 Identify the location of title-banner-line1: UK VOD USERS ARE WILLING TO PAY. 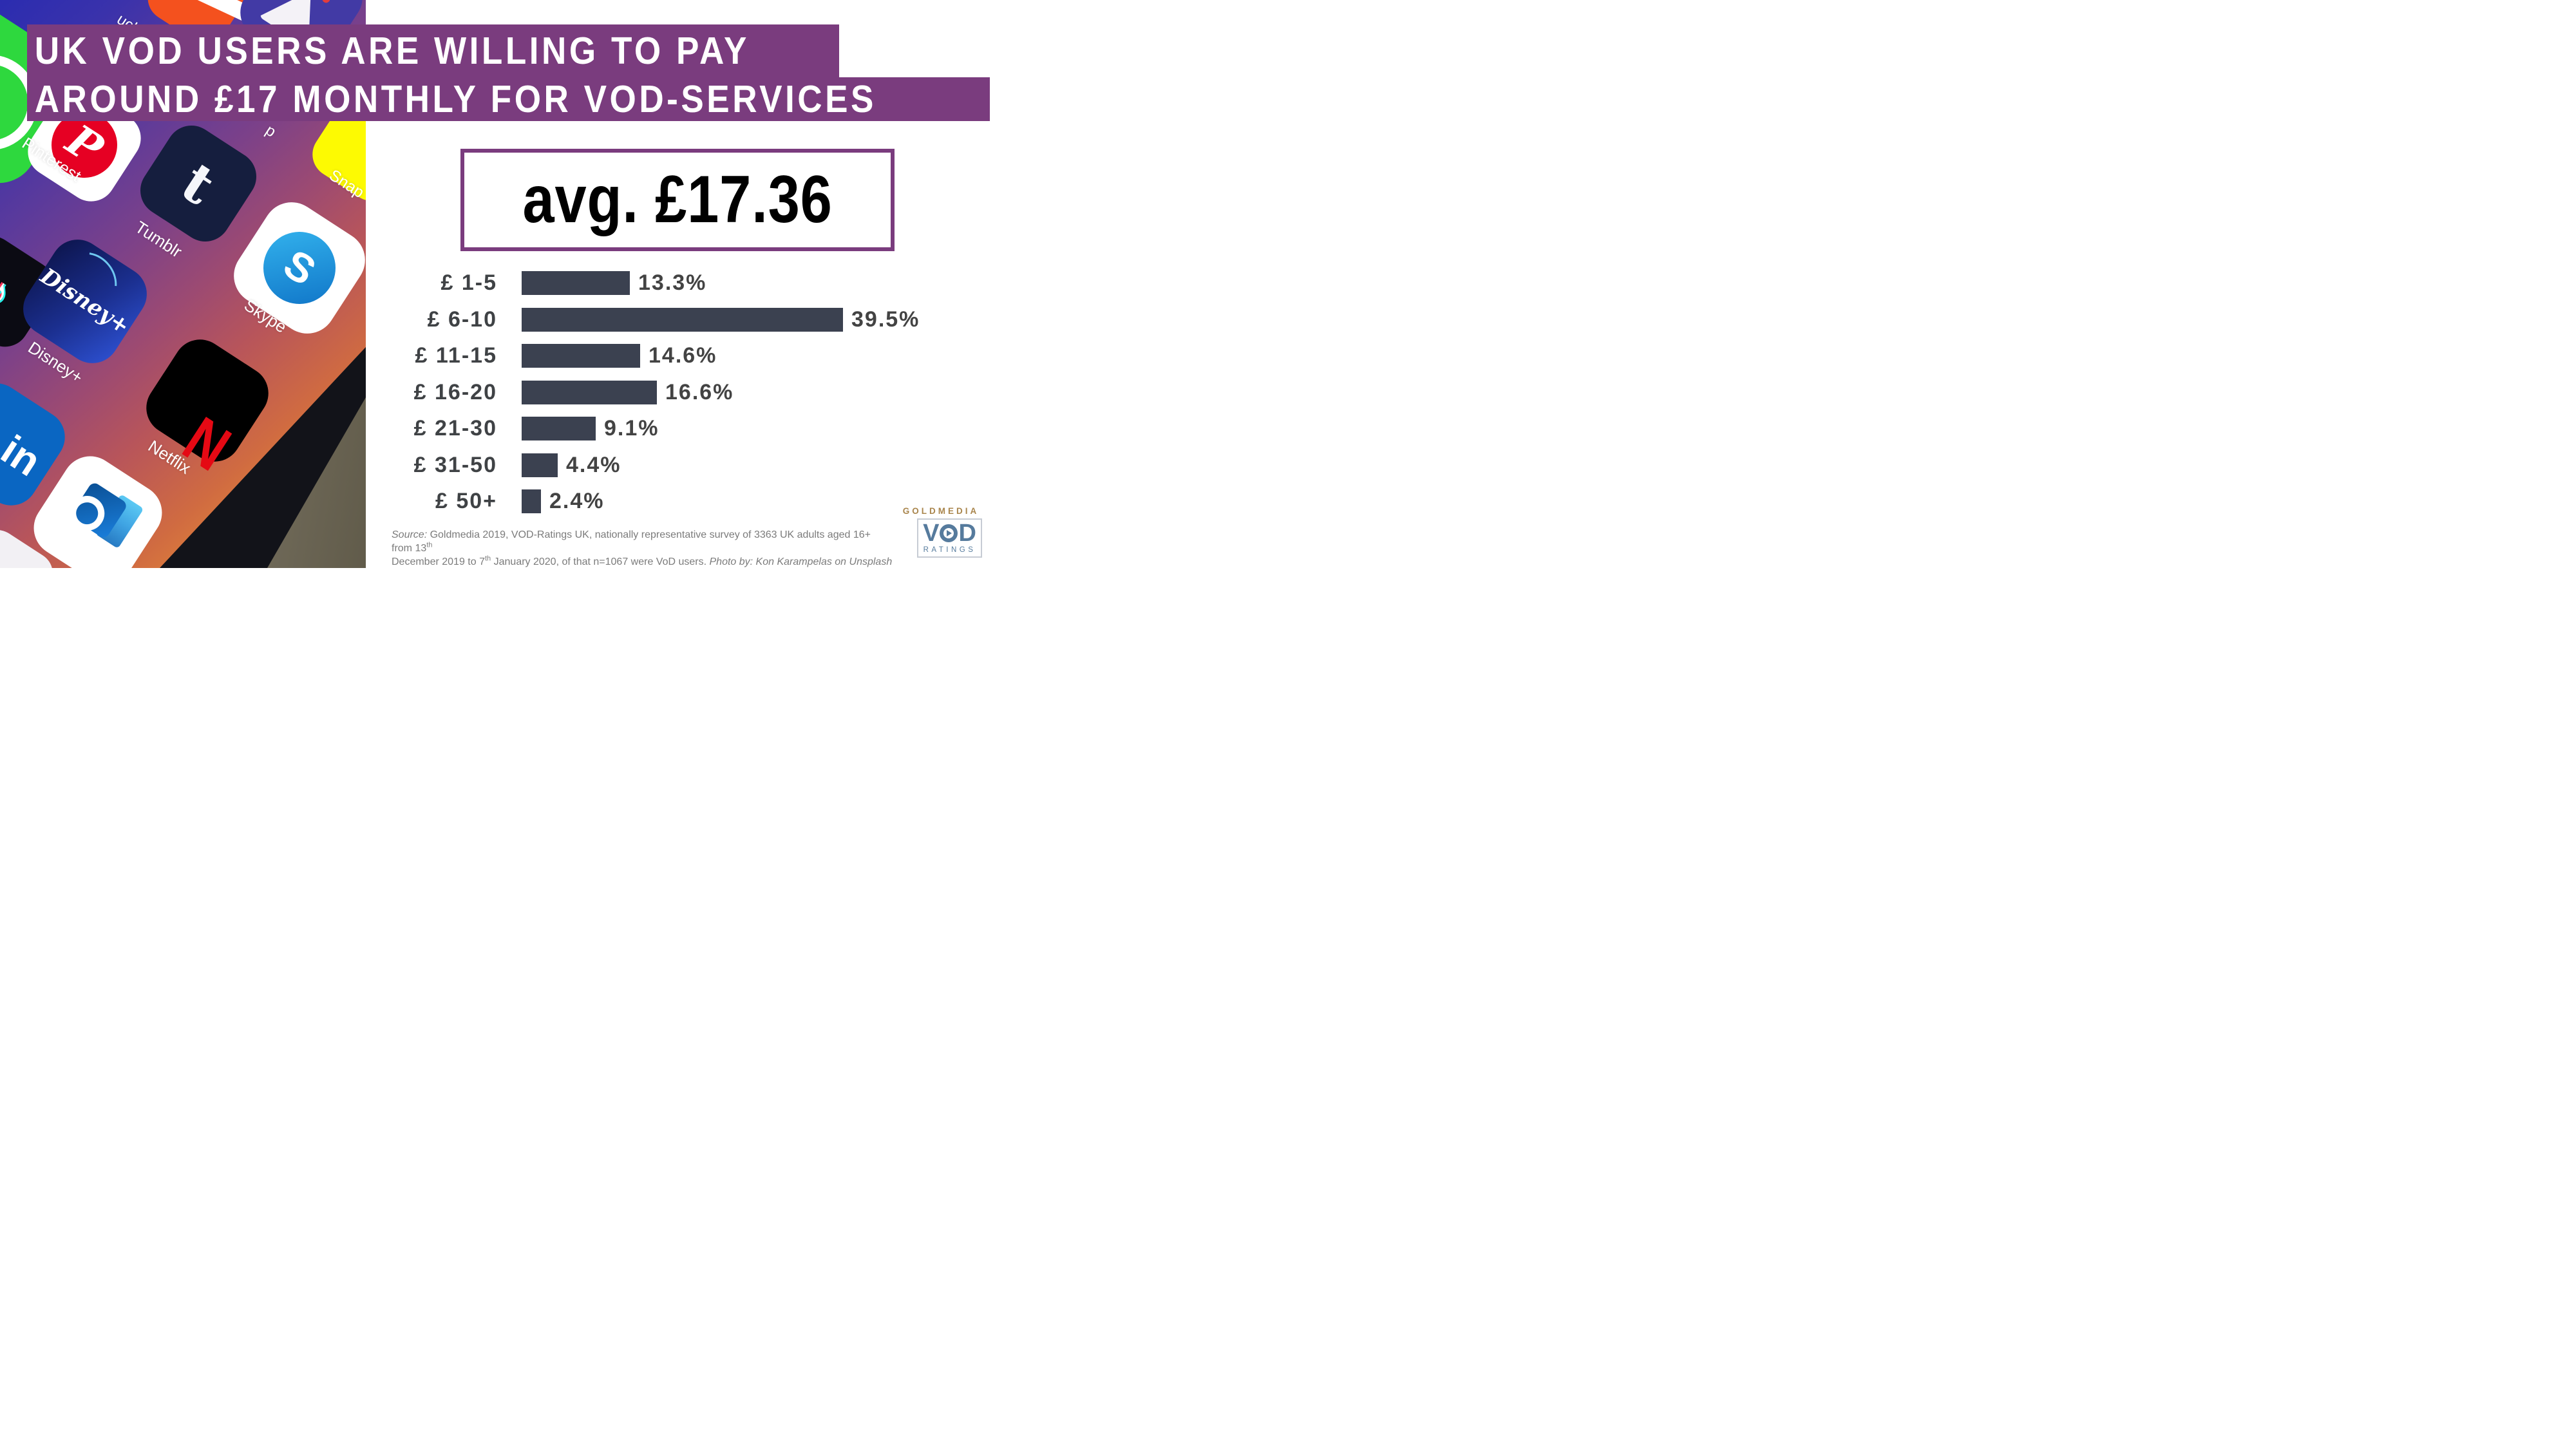
(433, 50).